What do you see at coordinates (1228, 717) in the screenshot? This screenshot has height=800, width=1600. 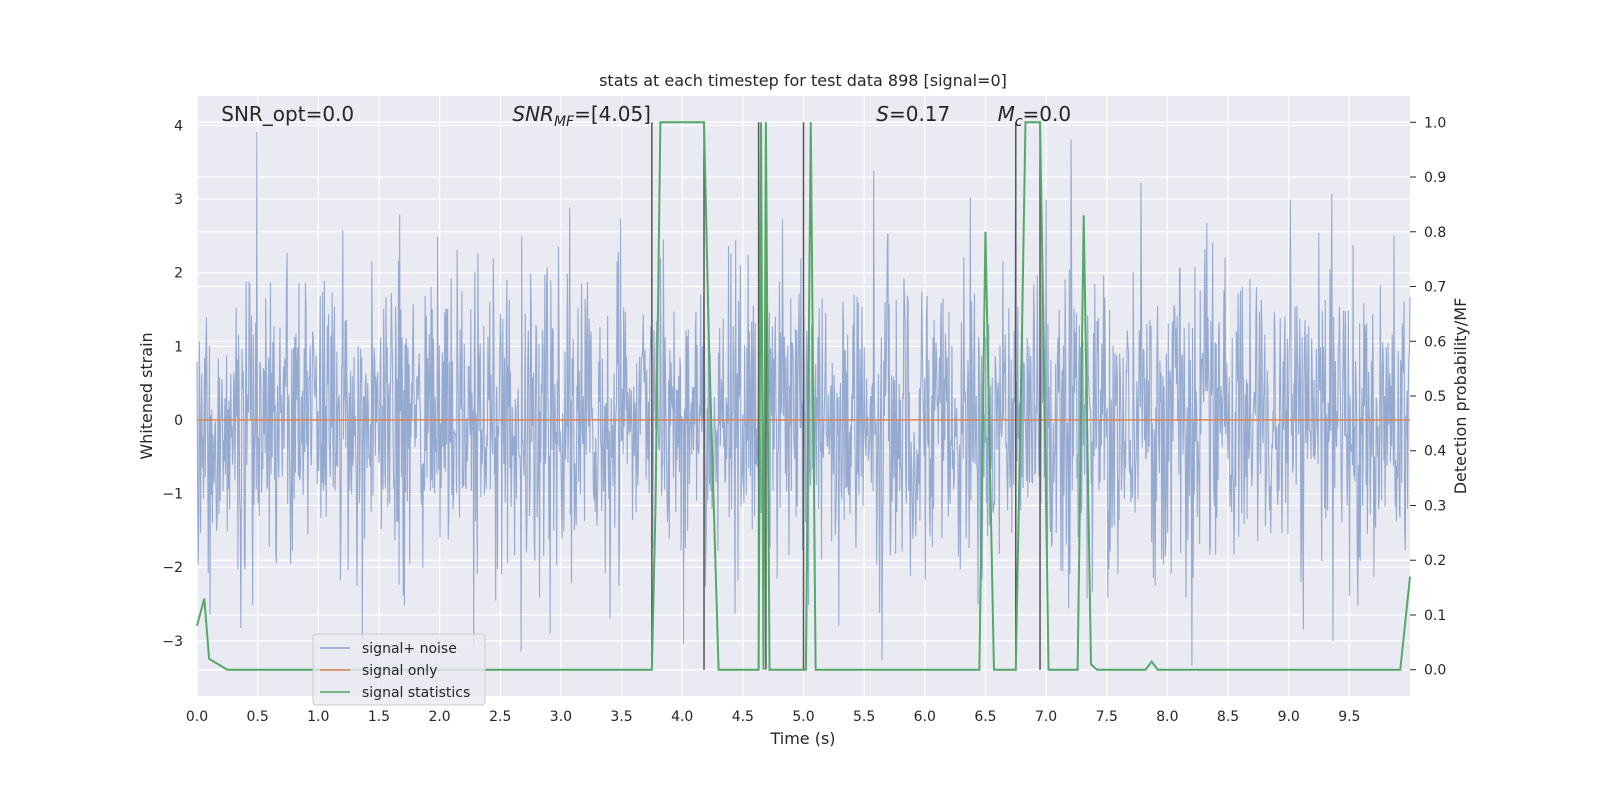 I see `x-tick-label: 8.5` at bounding box center [1228, 717].